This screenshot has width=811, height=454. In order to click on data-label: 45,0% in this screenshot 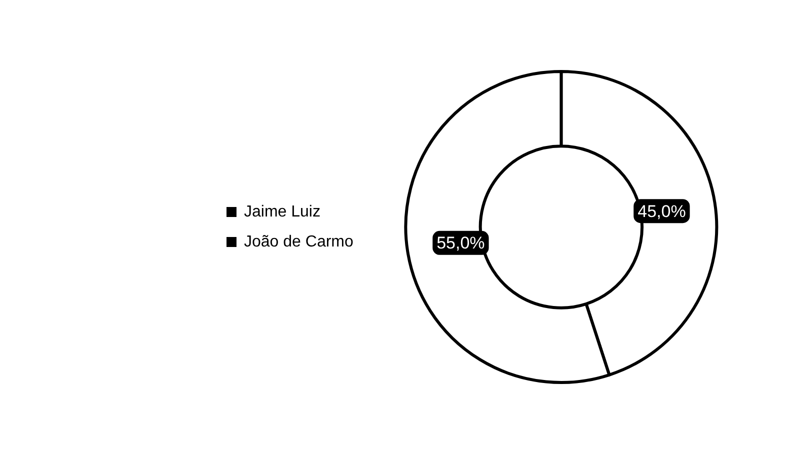, I will do `click(662, 211)`.